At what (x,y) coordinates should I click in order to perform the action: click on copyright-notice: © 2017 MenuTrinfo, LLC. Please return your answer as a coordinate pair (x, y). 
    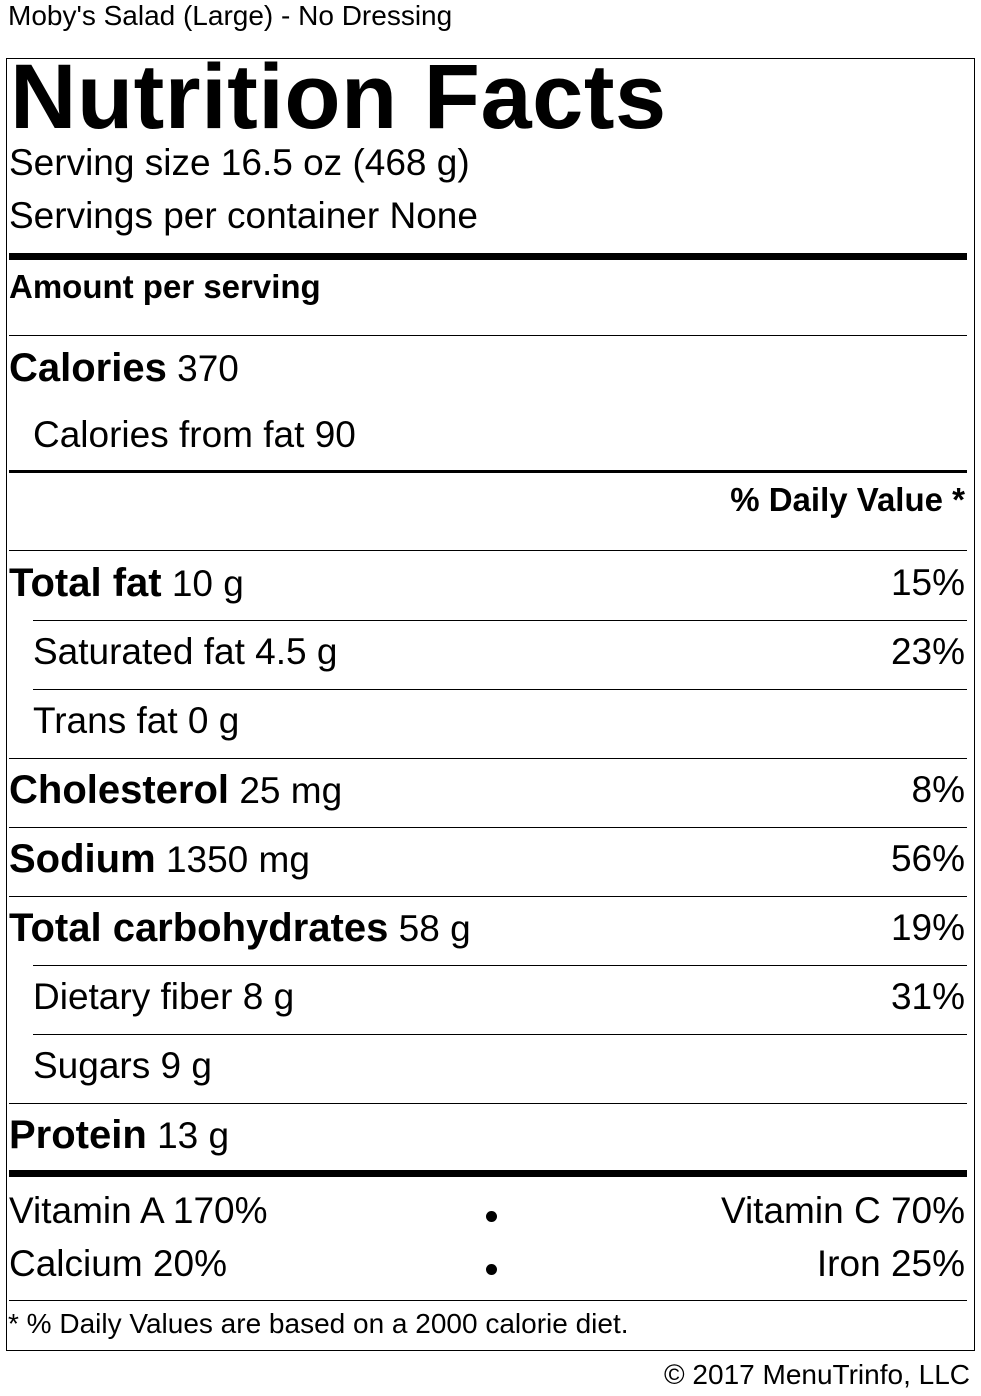
    Looking at the image, I should click on (817, 1374).